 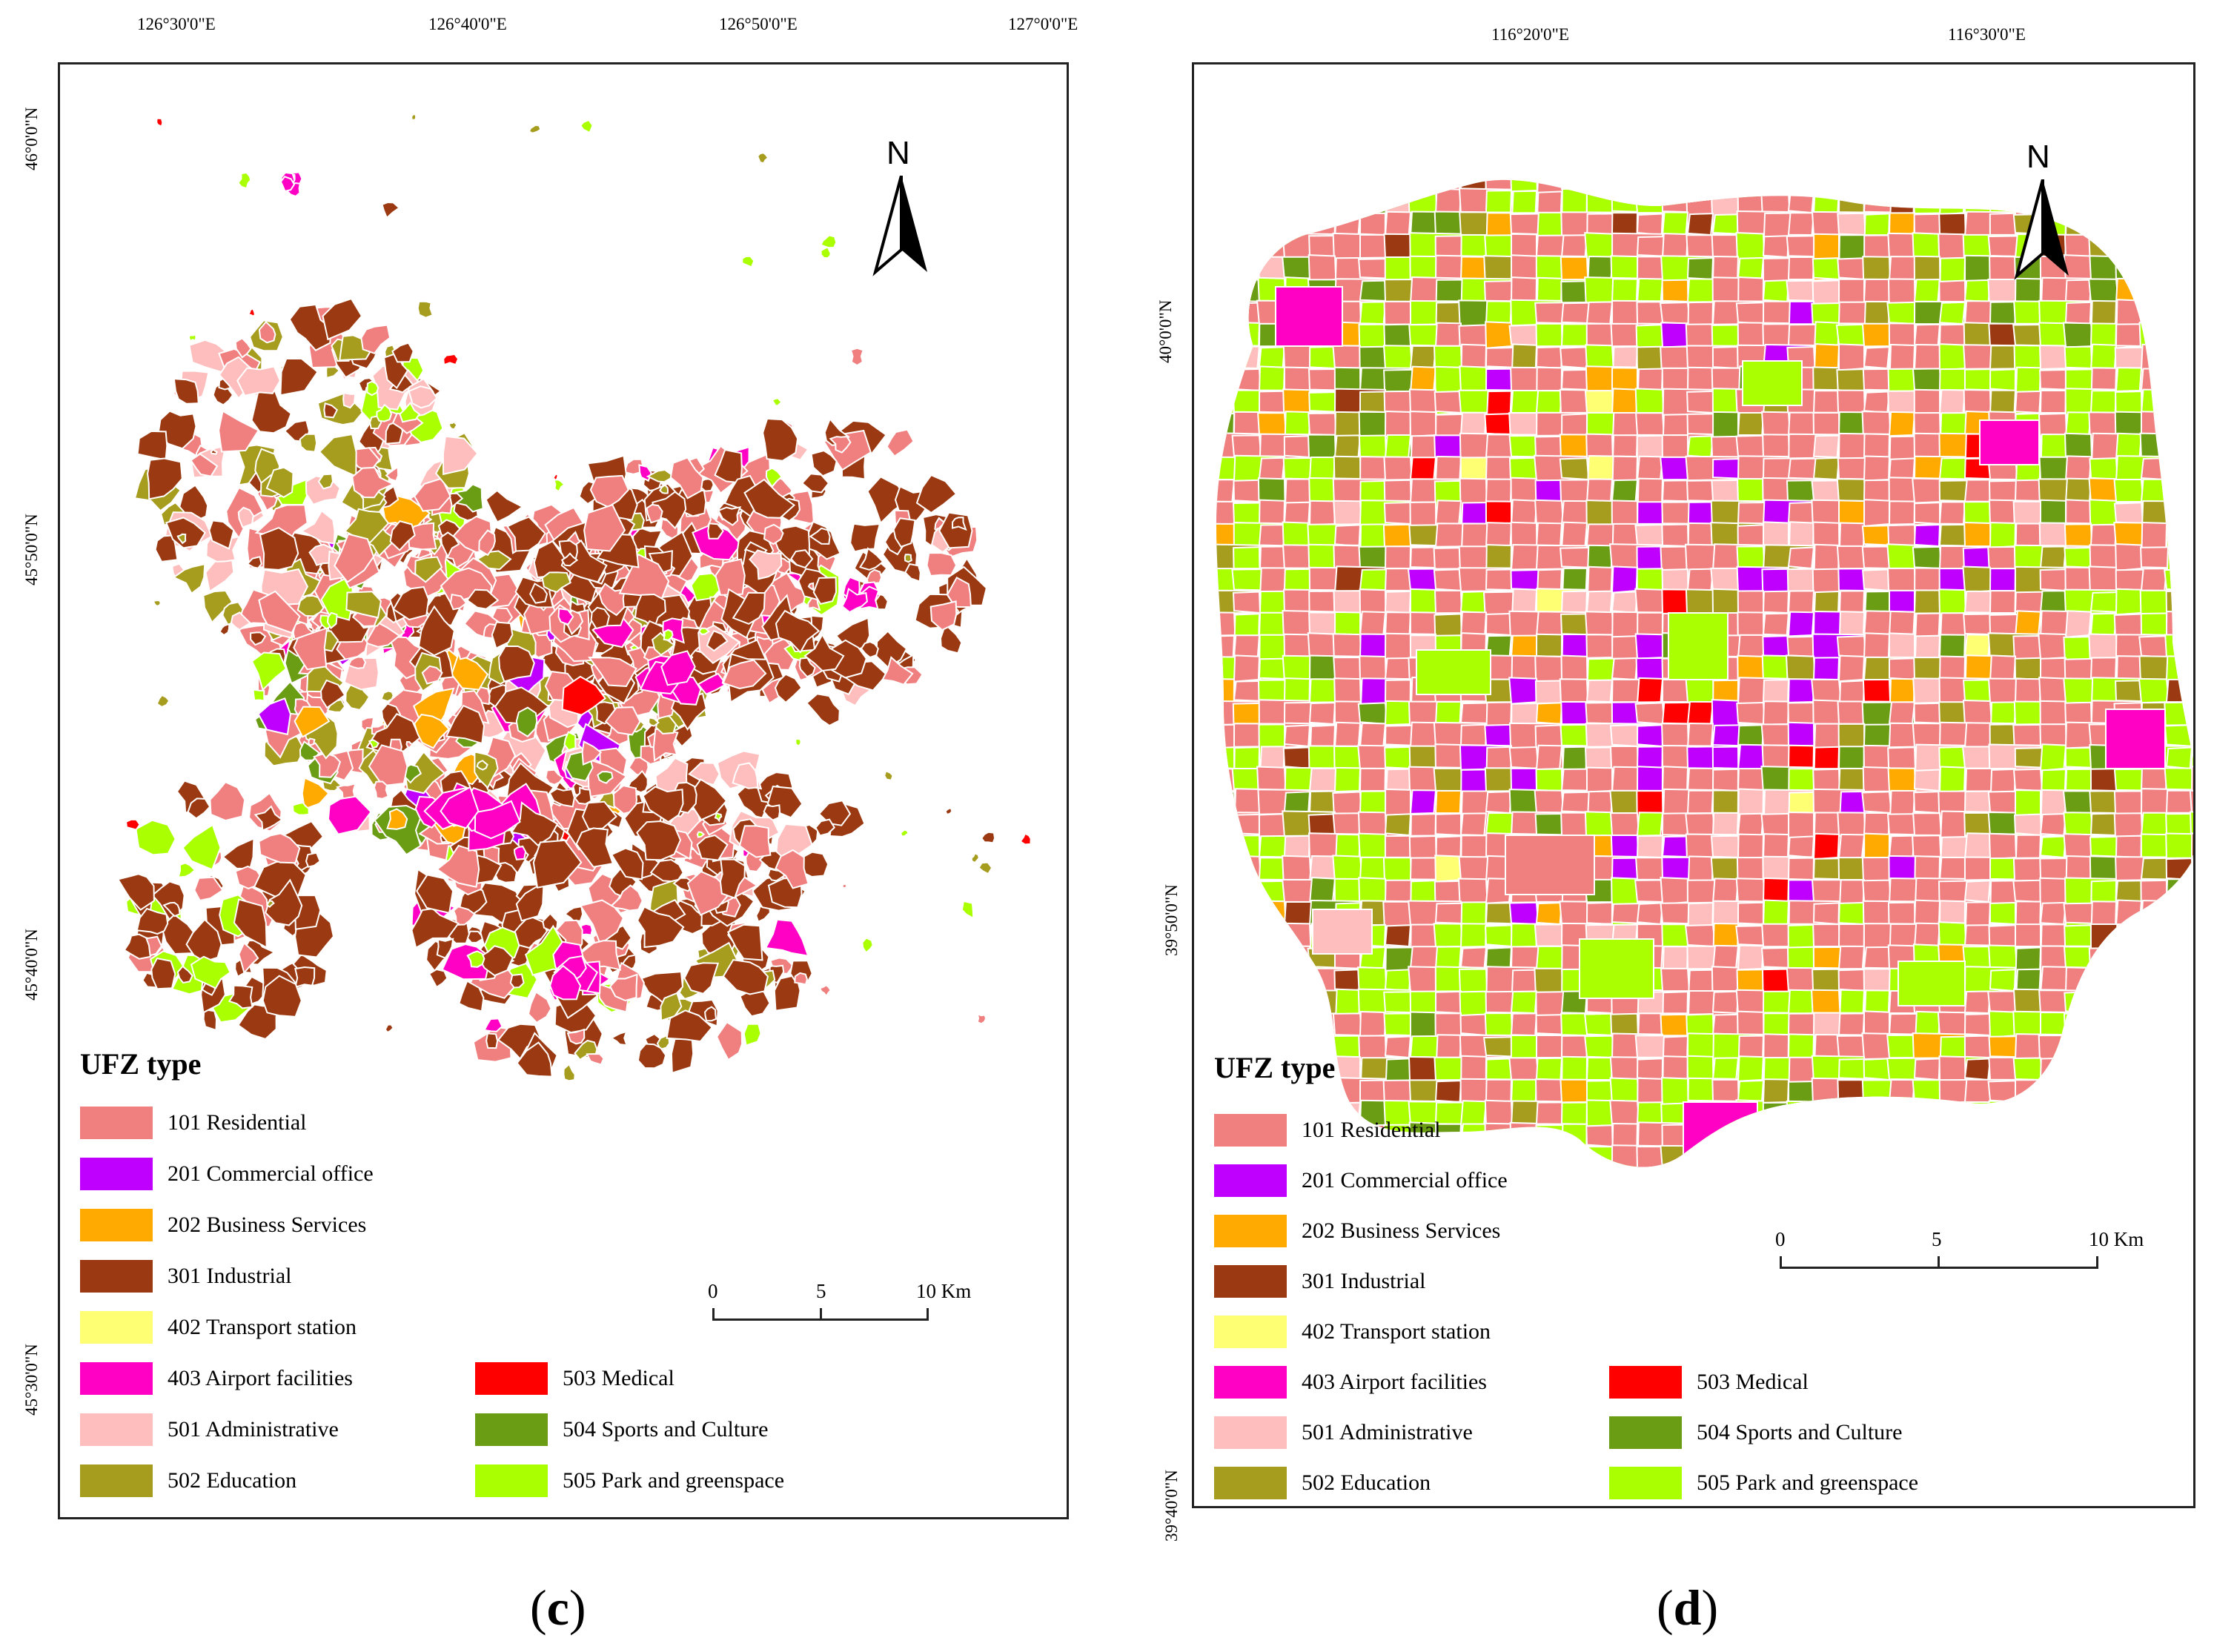 I want to click on c-legend-item-201: 201 Commercial office, so click(x=227, y=1174).